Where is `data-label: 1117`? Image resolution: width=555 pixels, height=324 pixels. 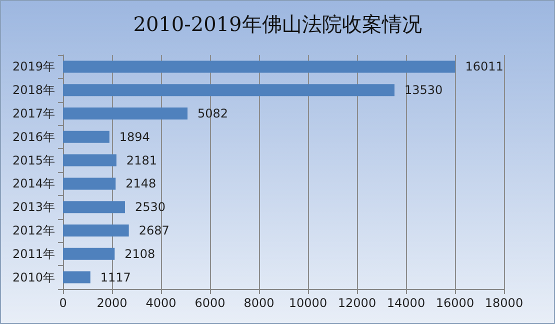
data-label: 1117 is located at coordinates (115, 277).